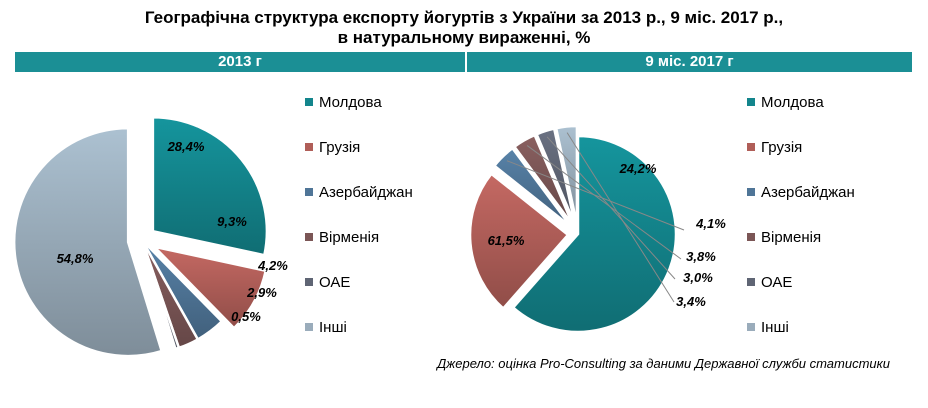 The width and height of the screenshot is (928, 408). I want to click on leader-line-armenia, so click(604, 202).